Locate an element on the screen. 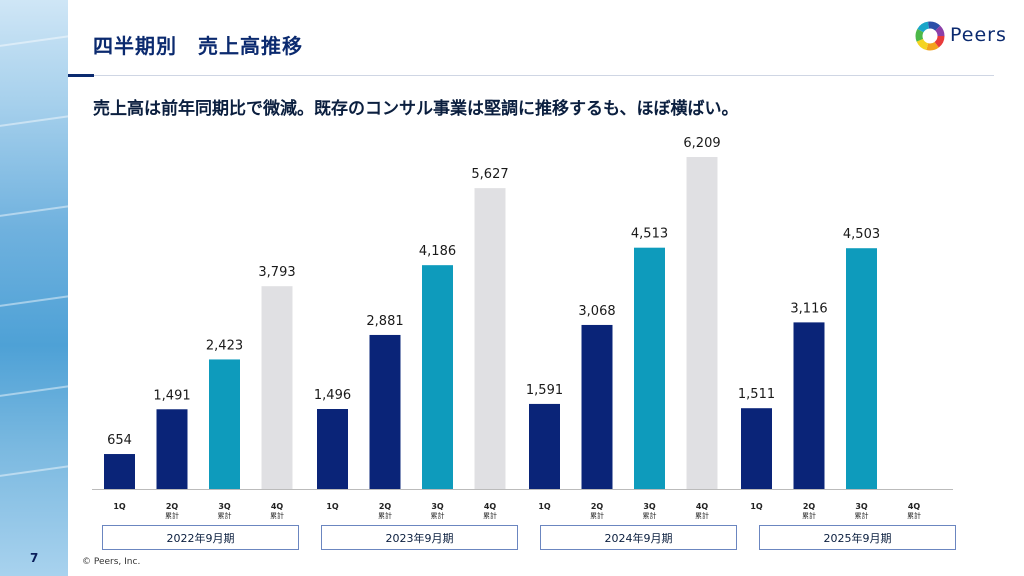  period-label-2: 2023年9月期 is located at coordinates (419, 537).